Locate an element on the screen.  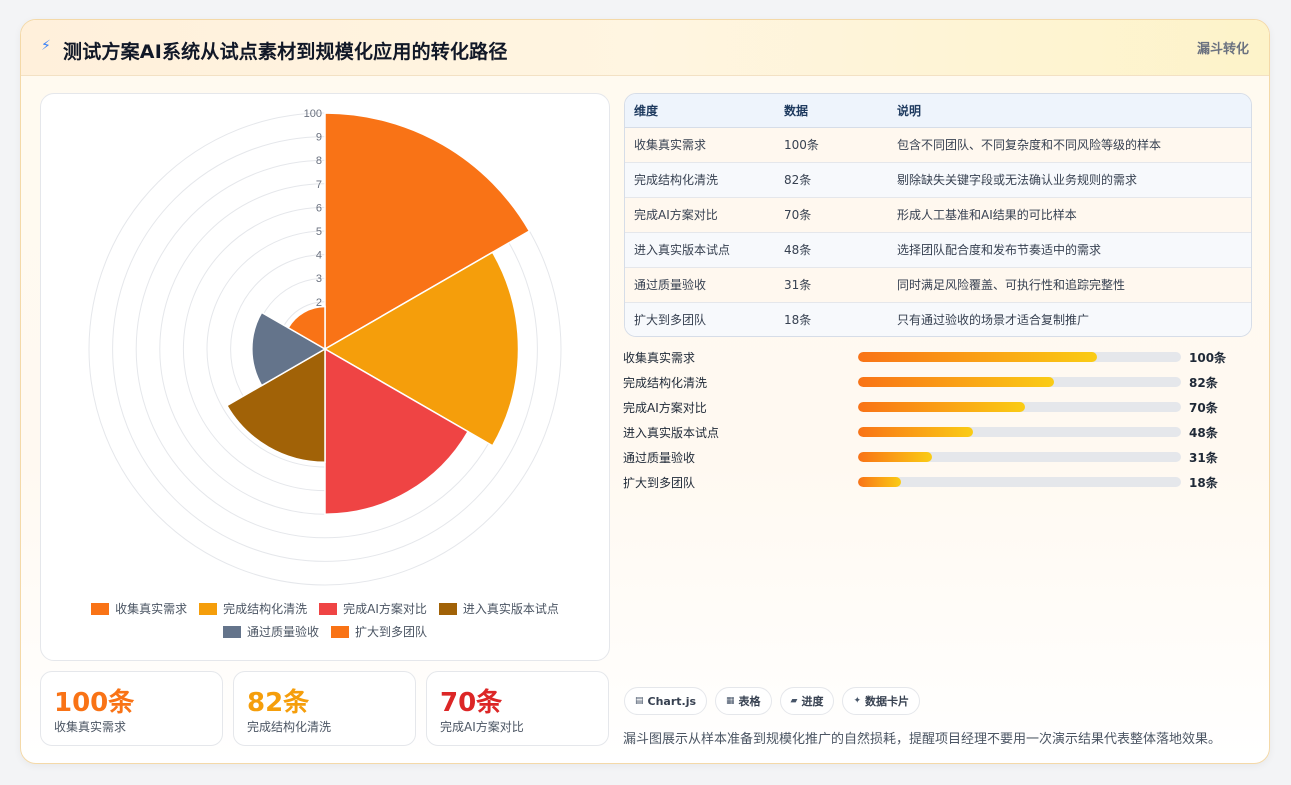
chip-progress: ▰ 进度 is located at coordinates (807, 701).